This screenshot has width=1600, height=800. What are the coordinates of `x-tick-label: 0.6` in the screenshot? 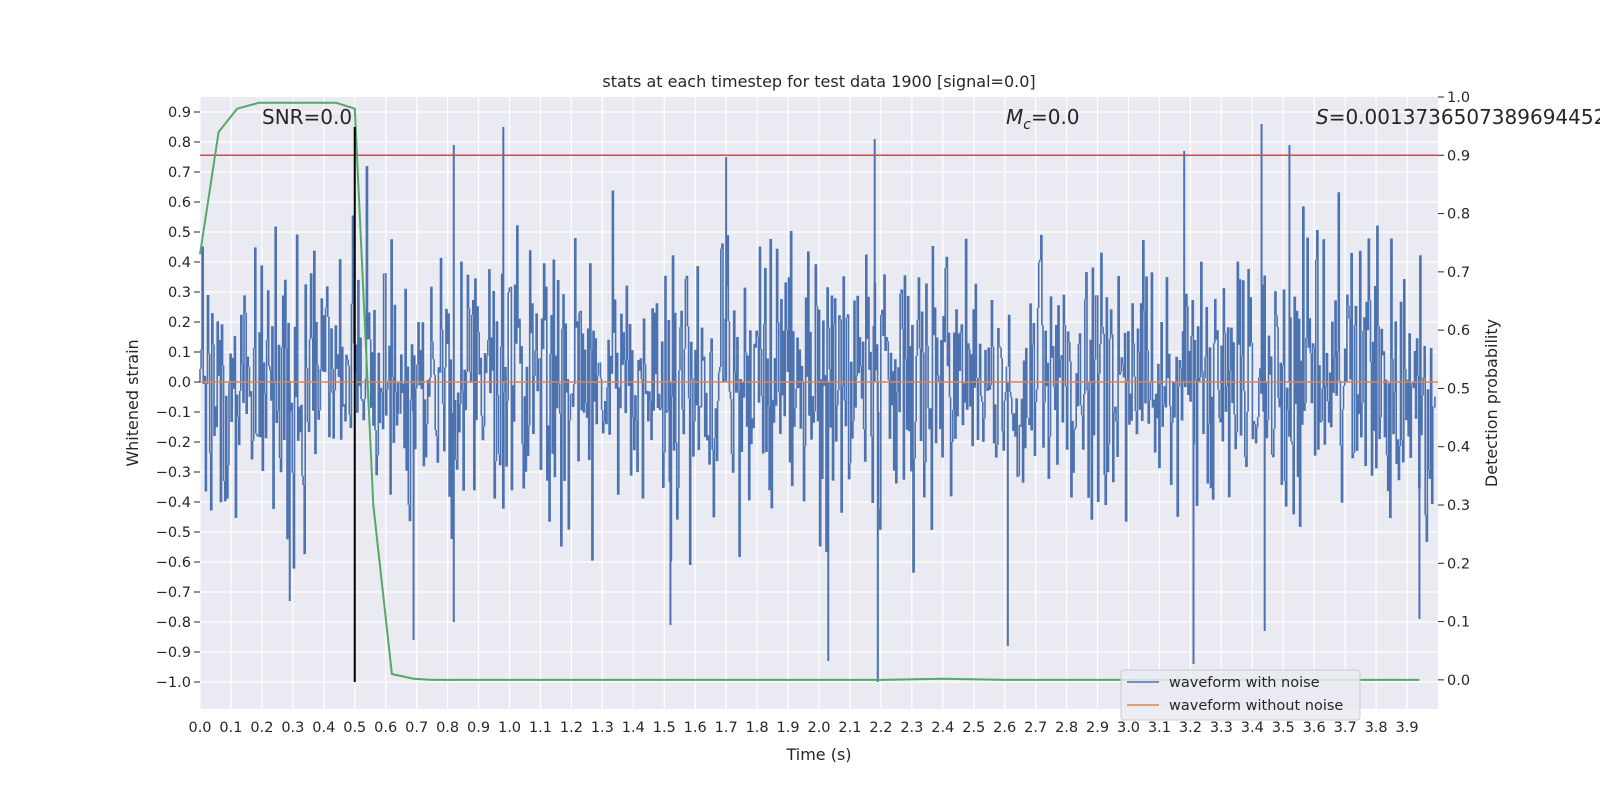 It's located at (385, 728).